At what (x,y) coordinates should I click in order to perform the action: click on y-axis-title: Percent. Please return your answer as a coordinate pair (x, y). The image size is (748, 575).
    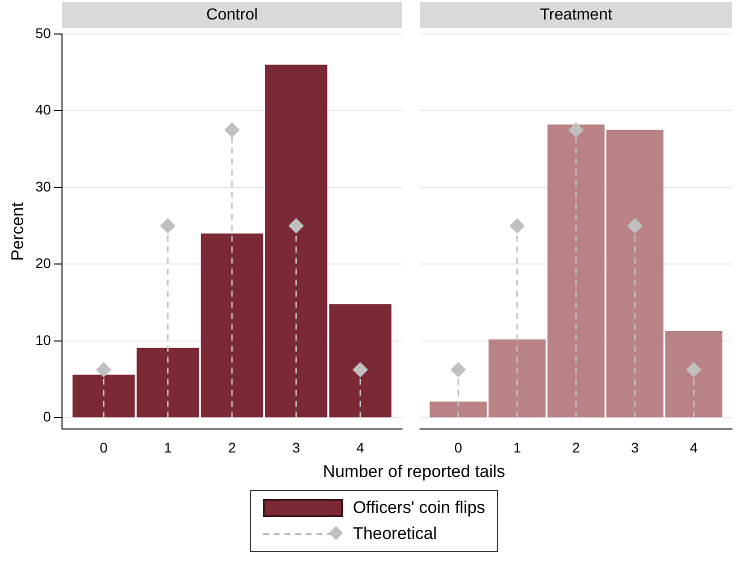
    Looking at the image, I should click on (17, 231).